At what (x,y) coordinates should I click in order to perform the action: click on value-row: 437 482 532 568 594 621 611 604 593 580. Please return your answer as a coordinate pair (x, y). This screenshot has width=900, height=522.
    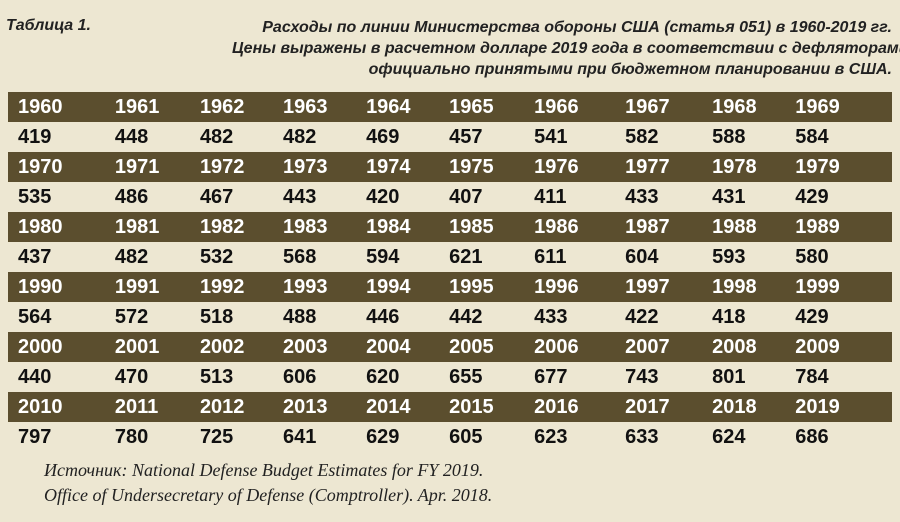
    Looking at the image, I should click on (450, 257).